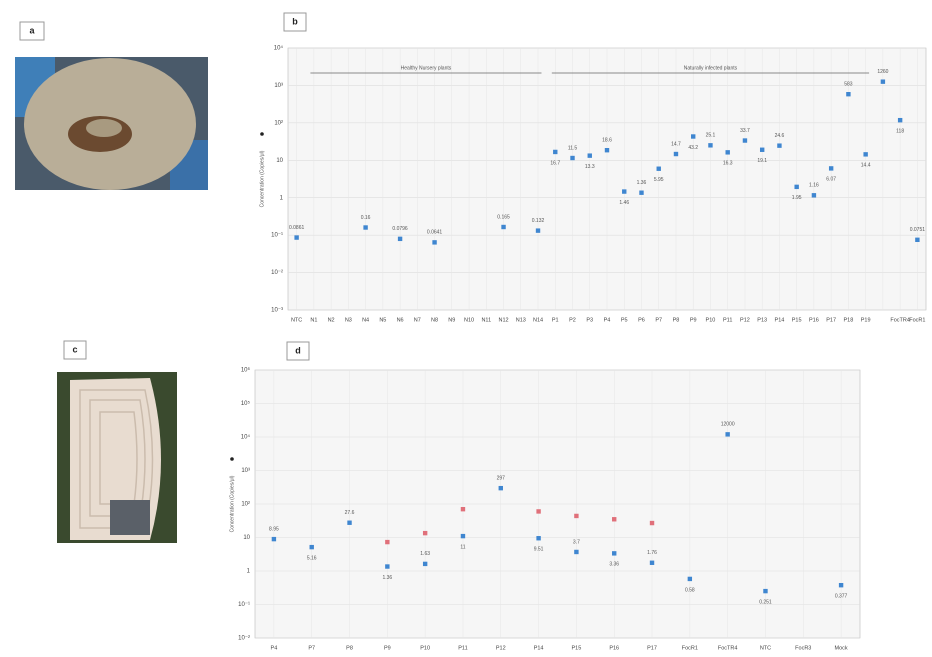 The height and width of the screenshot is (657, 932). Describe the element at coordinates (387, 648) in the screenshot. I see `x-tick-label: P9` at that location.